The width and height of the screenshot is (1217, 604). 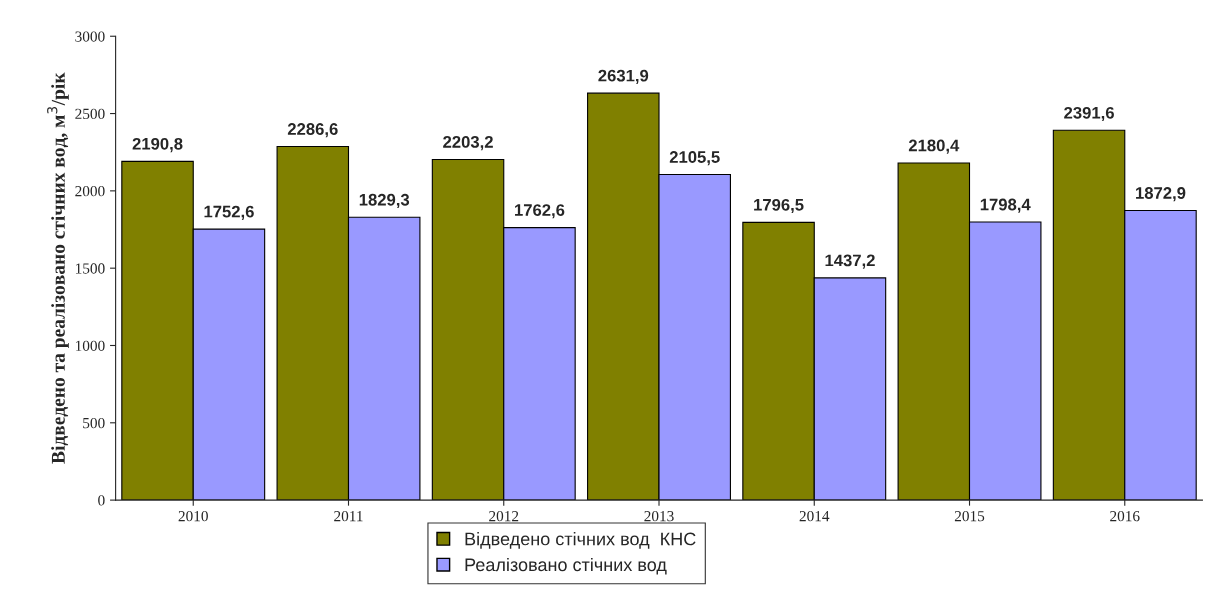 What do you see at coordinates (58, 268) in the screenshot?
I see `y-axis-title: Відведено та реалізовано стічних вод, м$^{3}$/рік` at bounding box center [58, 268].